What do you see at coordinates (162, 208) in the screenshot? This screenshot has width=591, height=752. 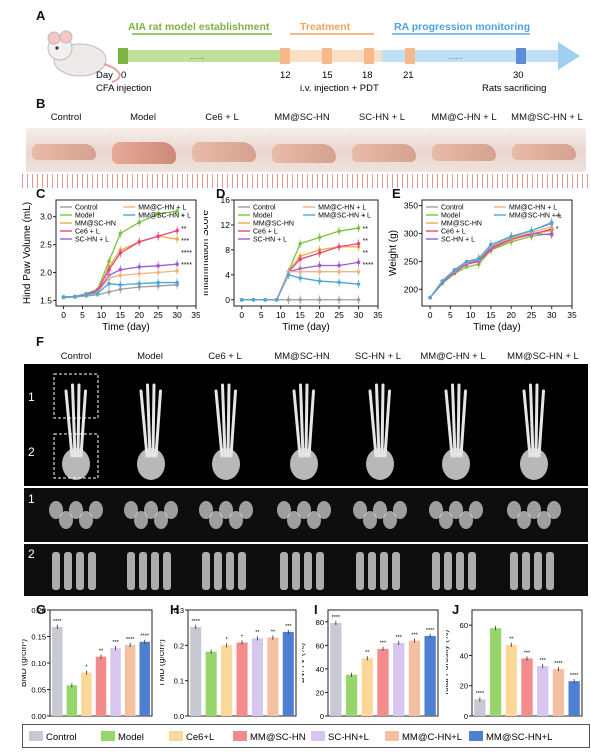 I see `legend-label-5: MM@C-HN + L` at bounding box center [162, 208].